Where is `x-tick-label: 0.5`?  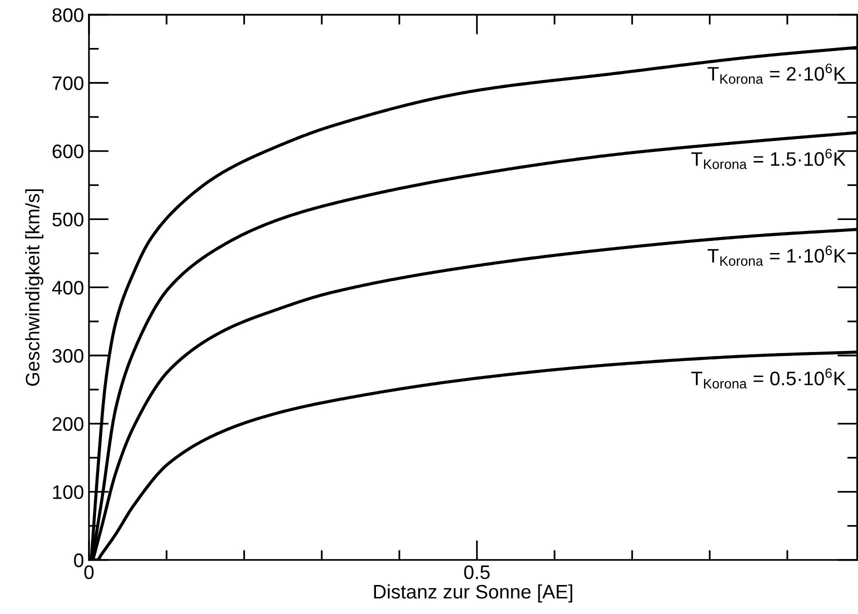 x-tick-label: 0.5 is located at coordinates (477, 572).